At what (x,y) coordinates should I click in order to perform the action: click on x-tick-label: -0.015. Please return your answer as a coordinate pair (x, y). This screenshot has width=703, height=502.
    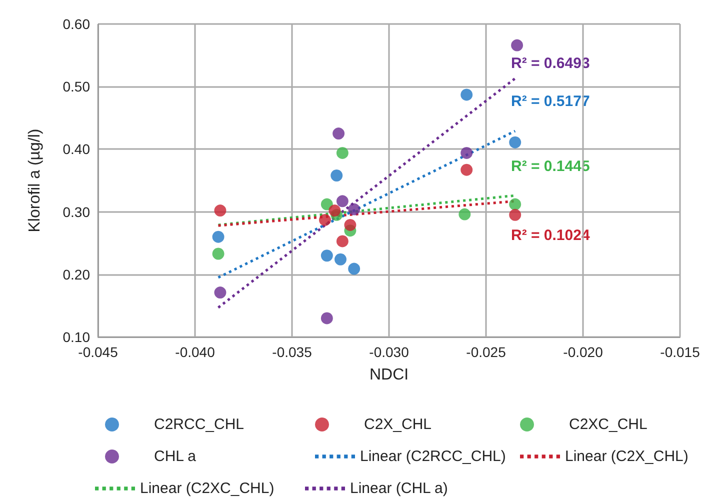
    Looking at the image, I should click on (680, 352).